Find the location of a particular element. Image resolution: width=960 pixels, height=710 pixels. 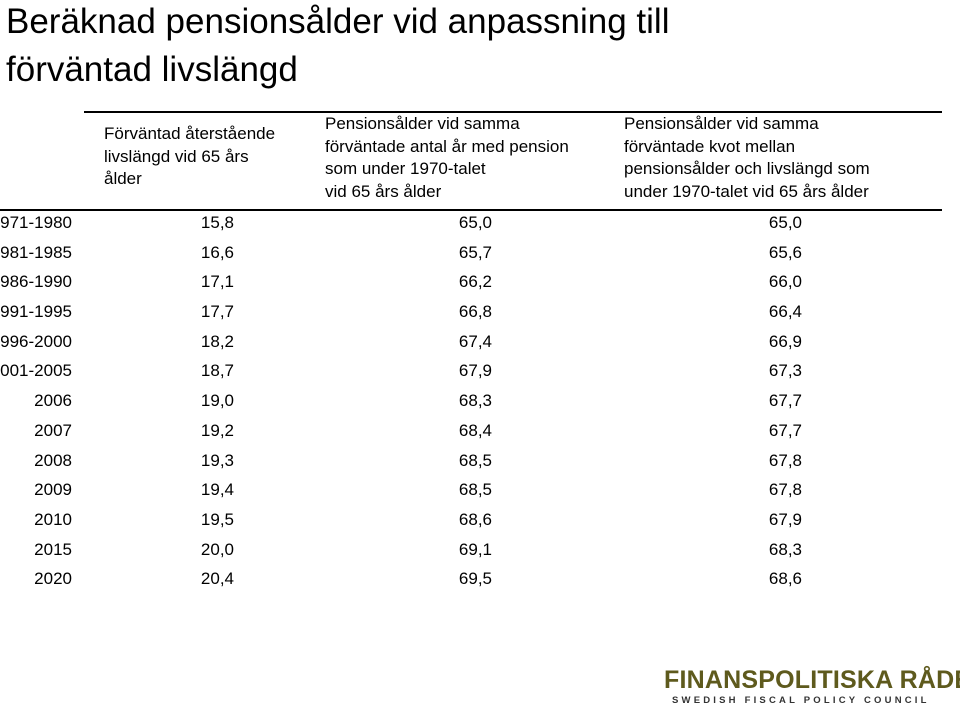

table-row: 1991-1995 17,7 66,8 66,4 is located at coordinates (471, 312).